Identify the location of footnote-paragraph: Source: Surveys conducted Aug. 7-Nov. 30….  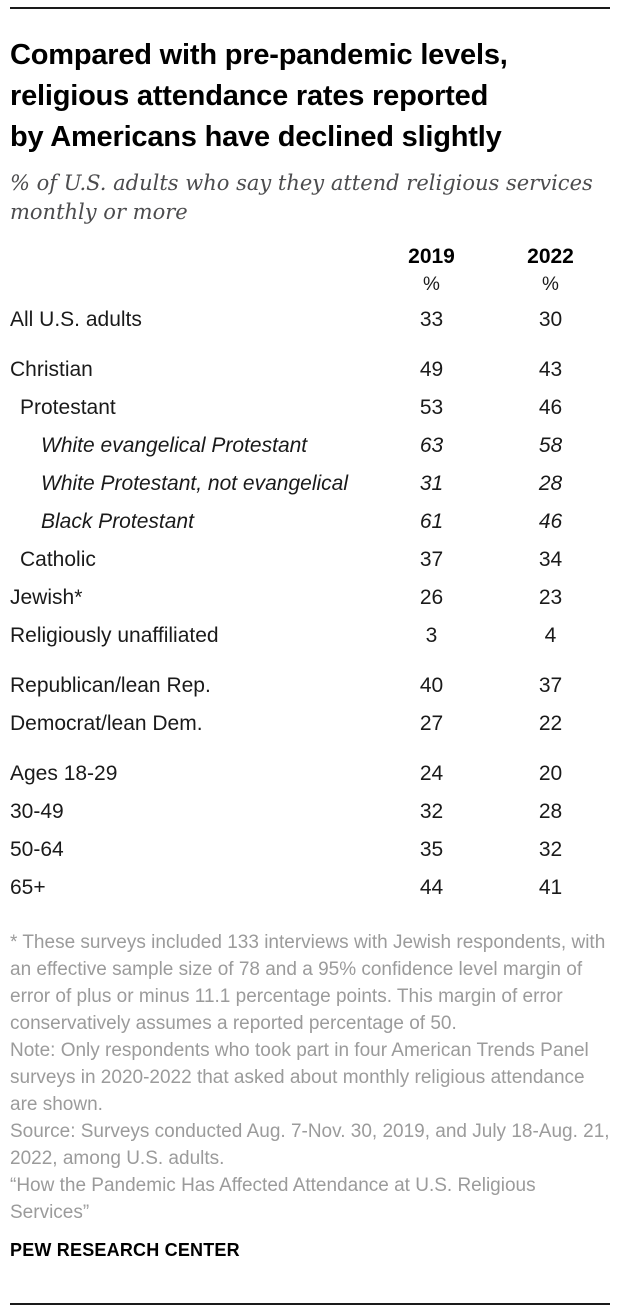
(310, 1145).